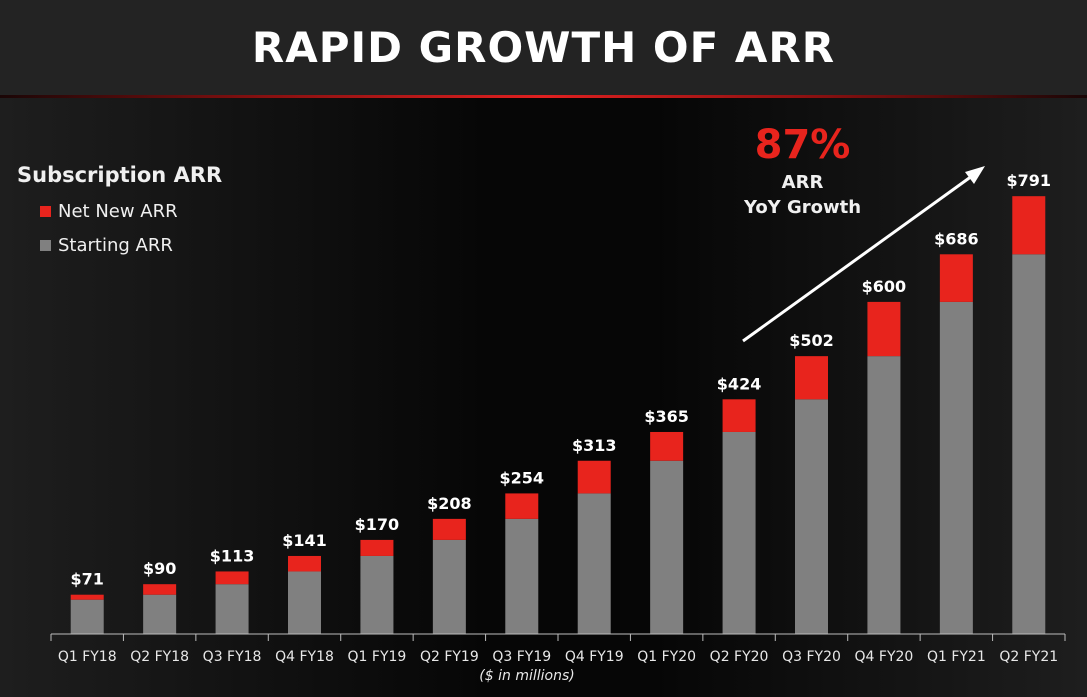  I want to click on legend-item-net-new: Net New ARR, so click(131, 211).